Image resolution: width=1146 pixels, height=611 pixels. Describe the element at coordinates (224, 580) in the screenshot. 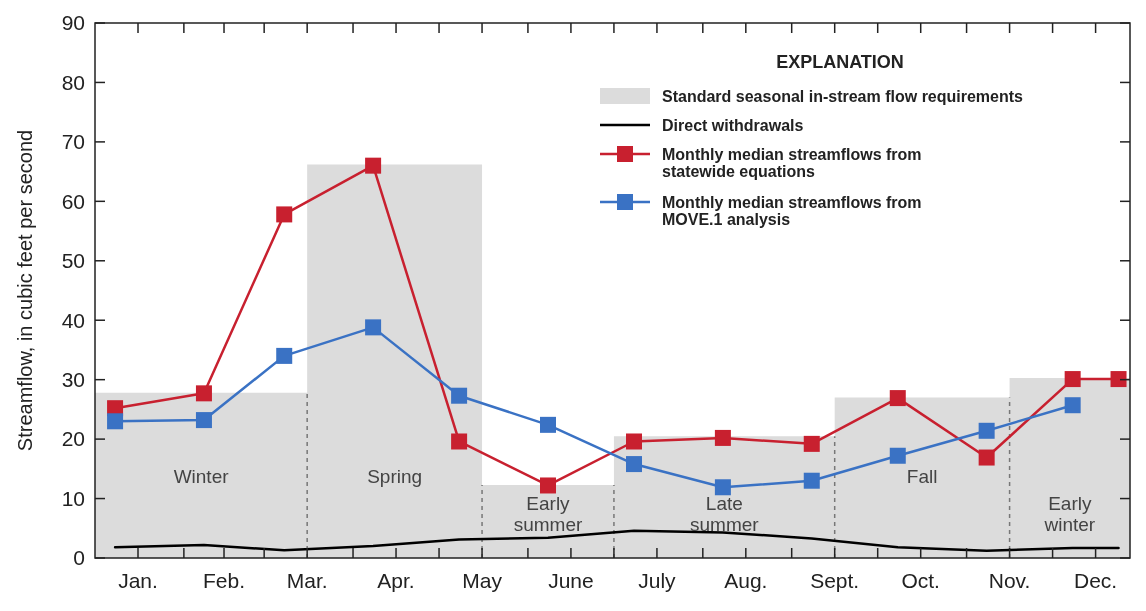

I see `x-tick-label: Feb.` at that location.